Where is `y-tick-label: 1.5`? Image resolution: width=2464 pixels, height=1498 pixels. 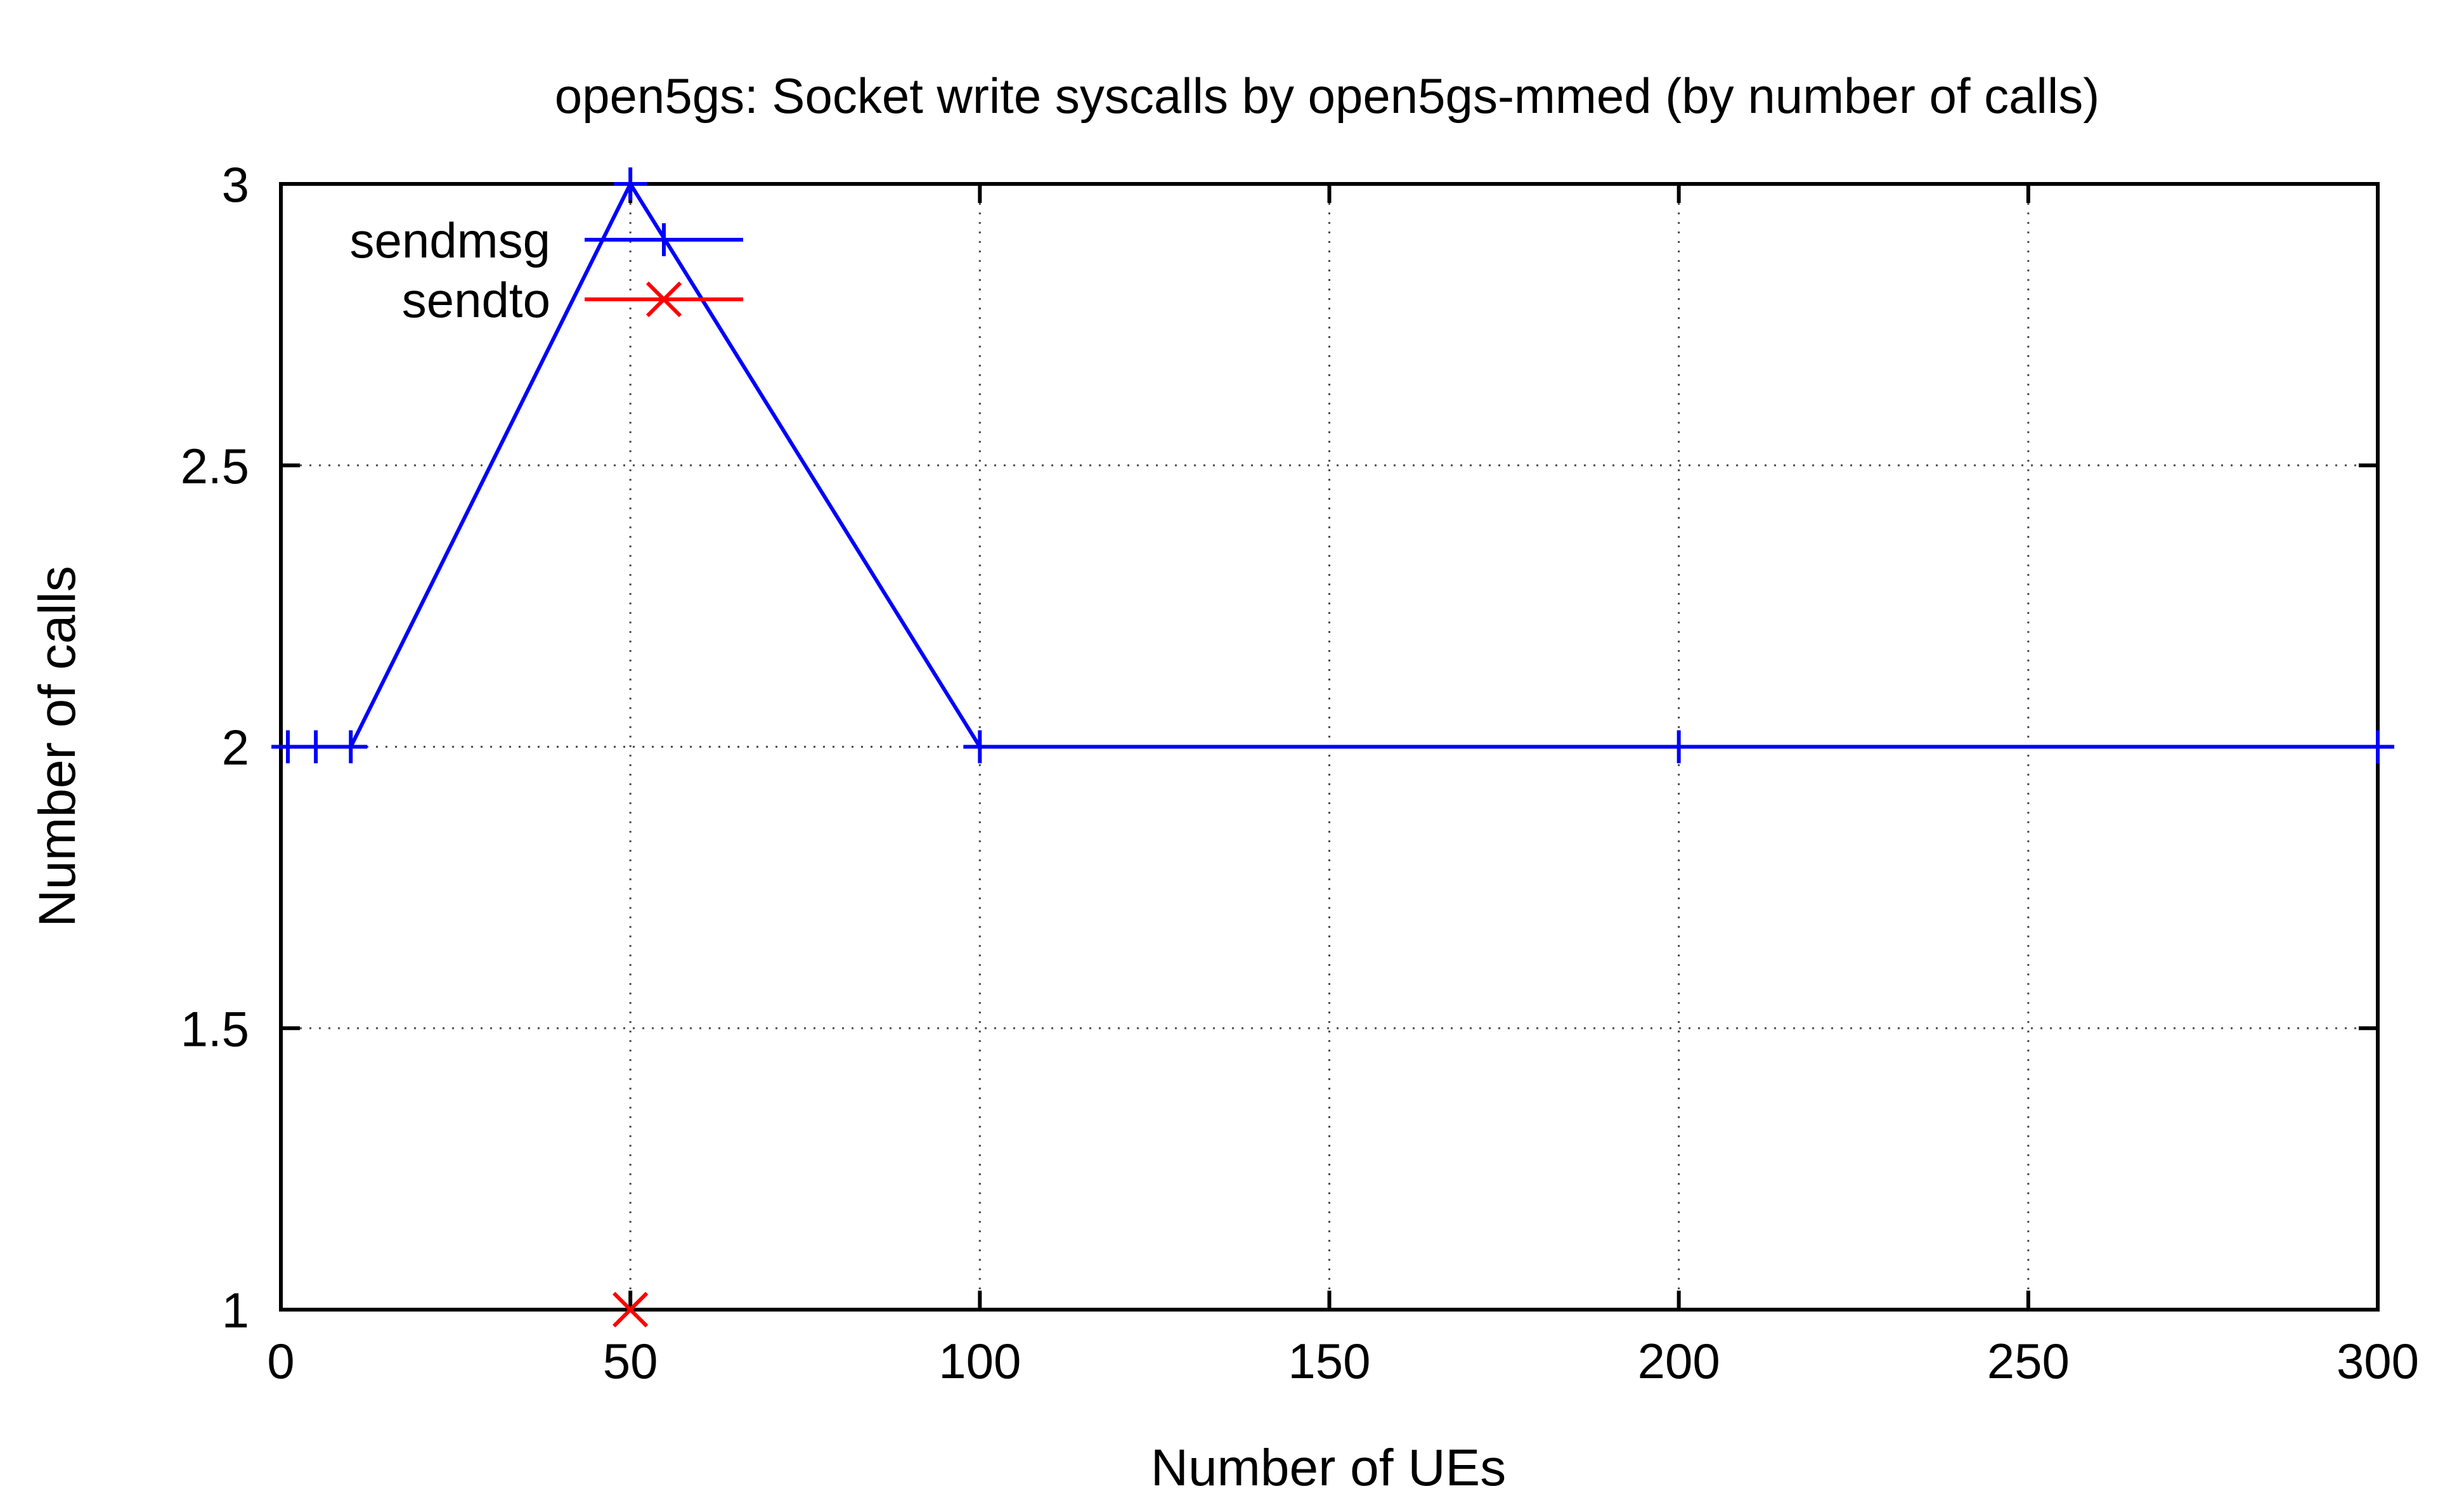 y-tick-label: 1.5 is located at coordinates (215, 1029).